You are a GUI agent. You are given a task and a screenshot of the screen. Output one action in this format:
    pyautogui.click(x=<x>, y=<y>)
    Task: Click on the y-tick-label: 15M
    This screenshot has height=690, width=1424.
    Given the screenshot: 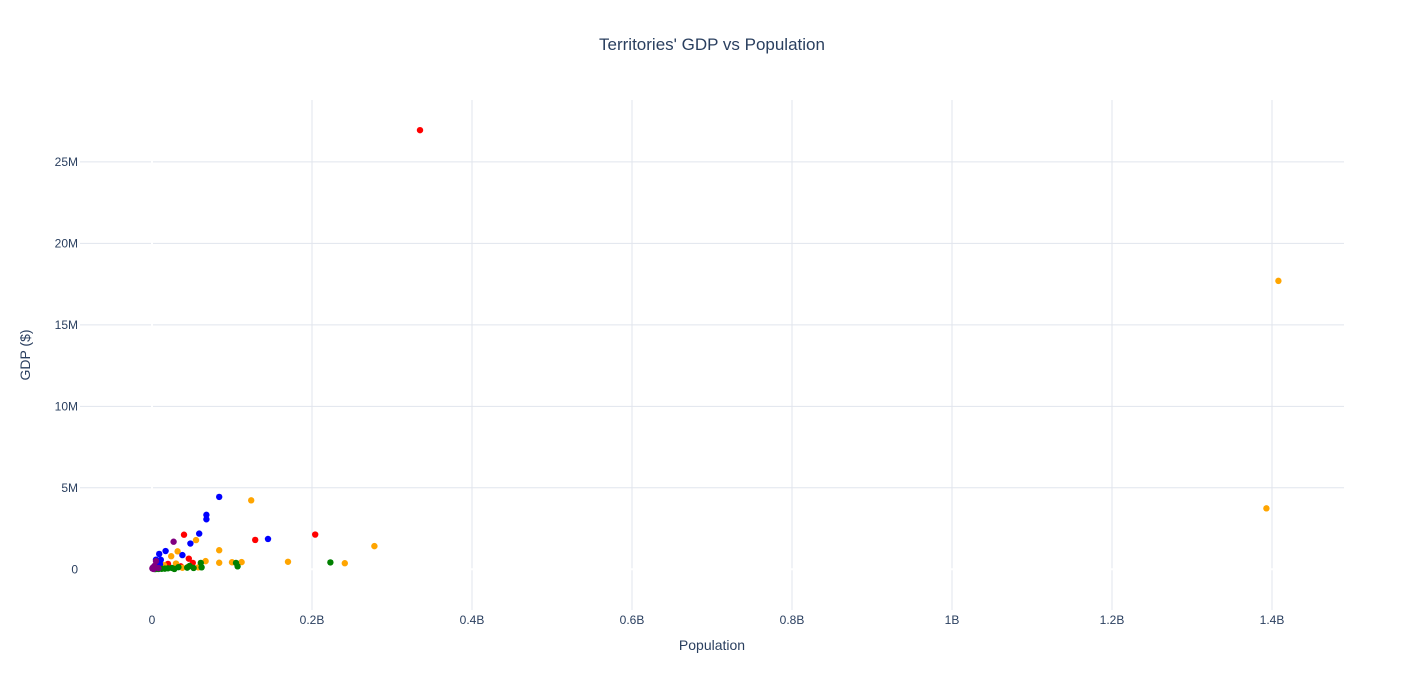 What is the action you would take?
    pyautogui.click(x=66, y=325)
    